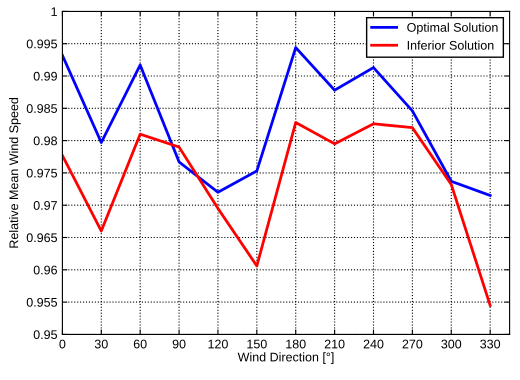 The height and width of the screenshot is (380, 520). What do you see at coordinates (42, 173) in the screenshot?
I see `y-tick-label: 0.975` at bounding box center [42, 173].